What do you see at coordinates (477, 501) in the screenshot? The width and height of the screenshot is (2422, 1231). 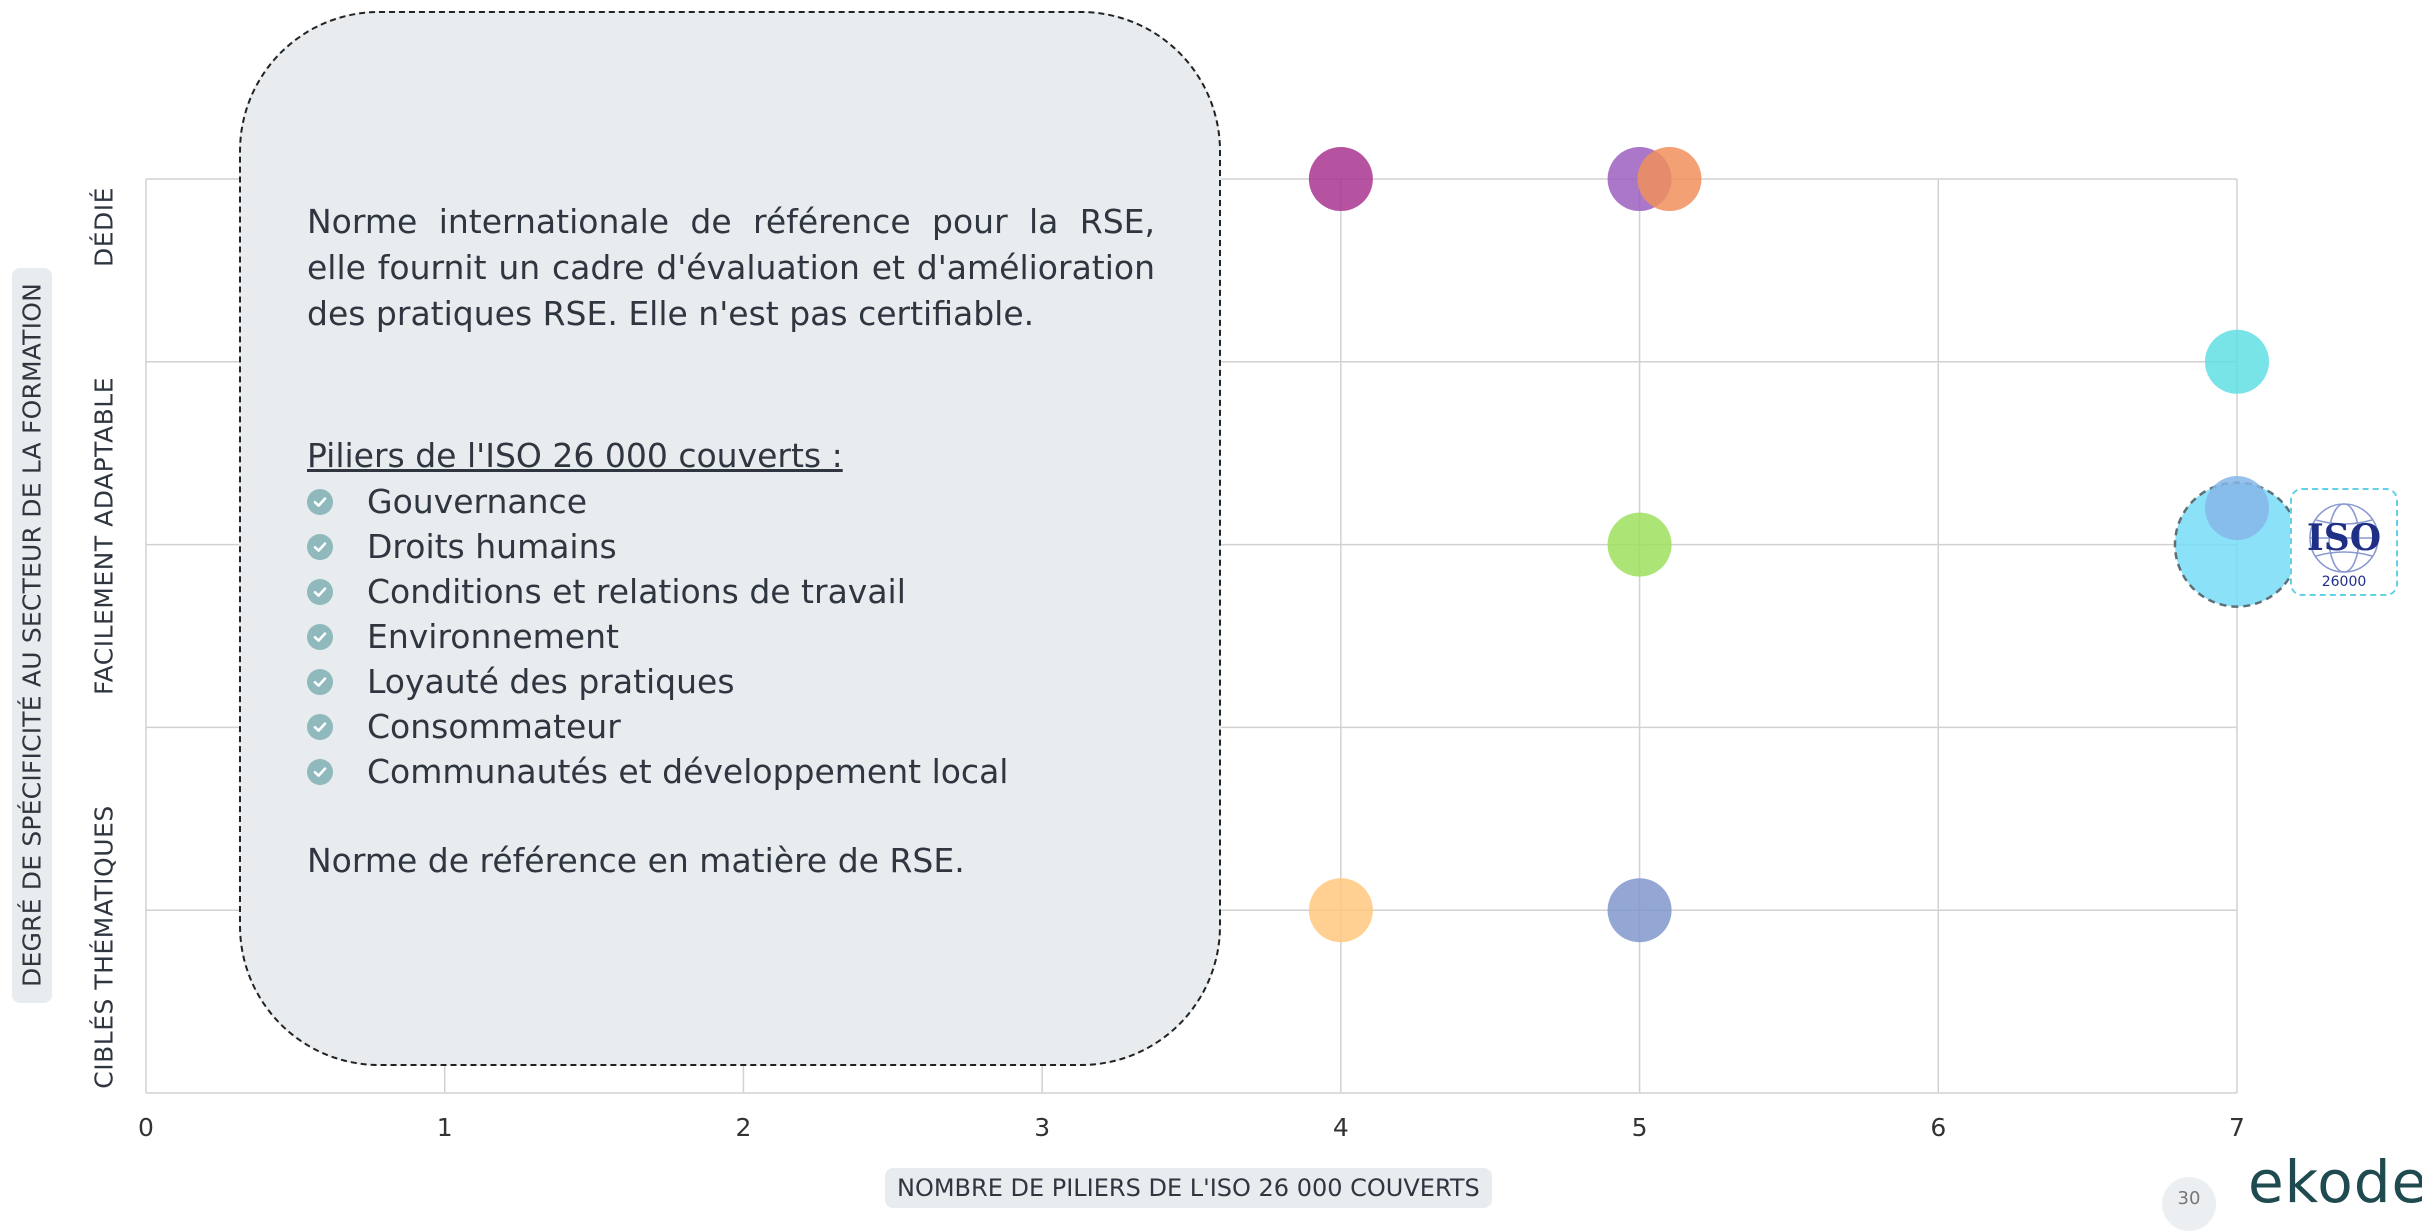 I see `pillar-label: Gouvernance` at bounding box center [477, 501].